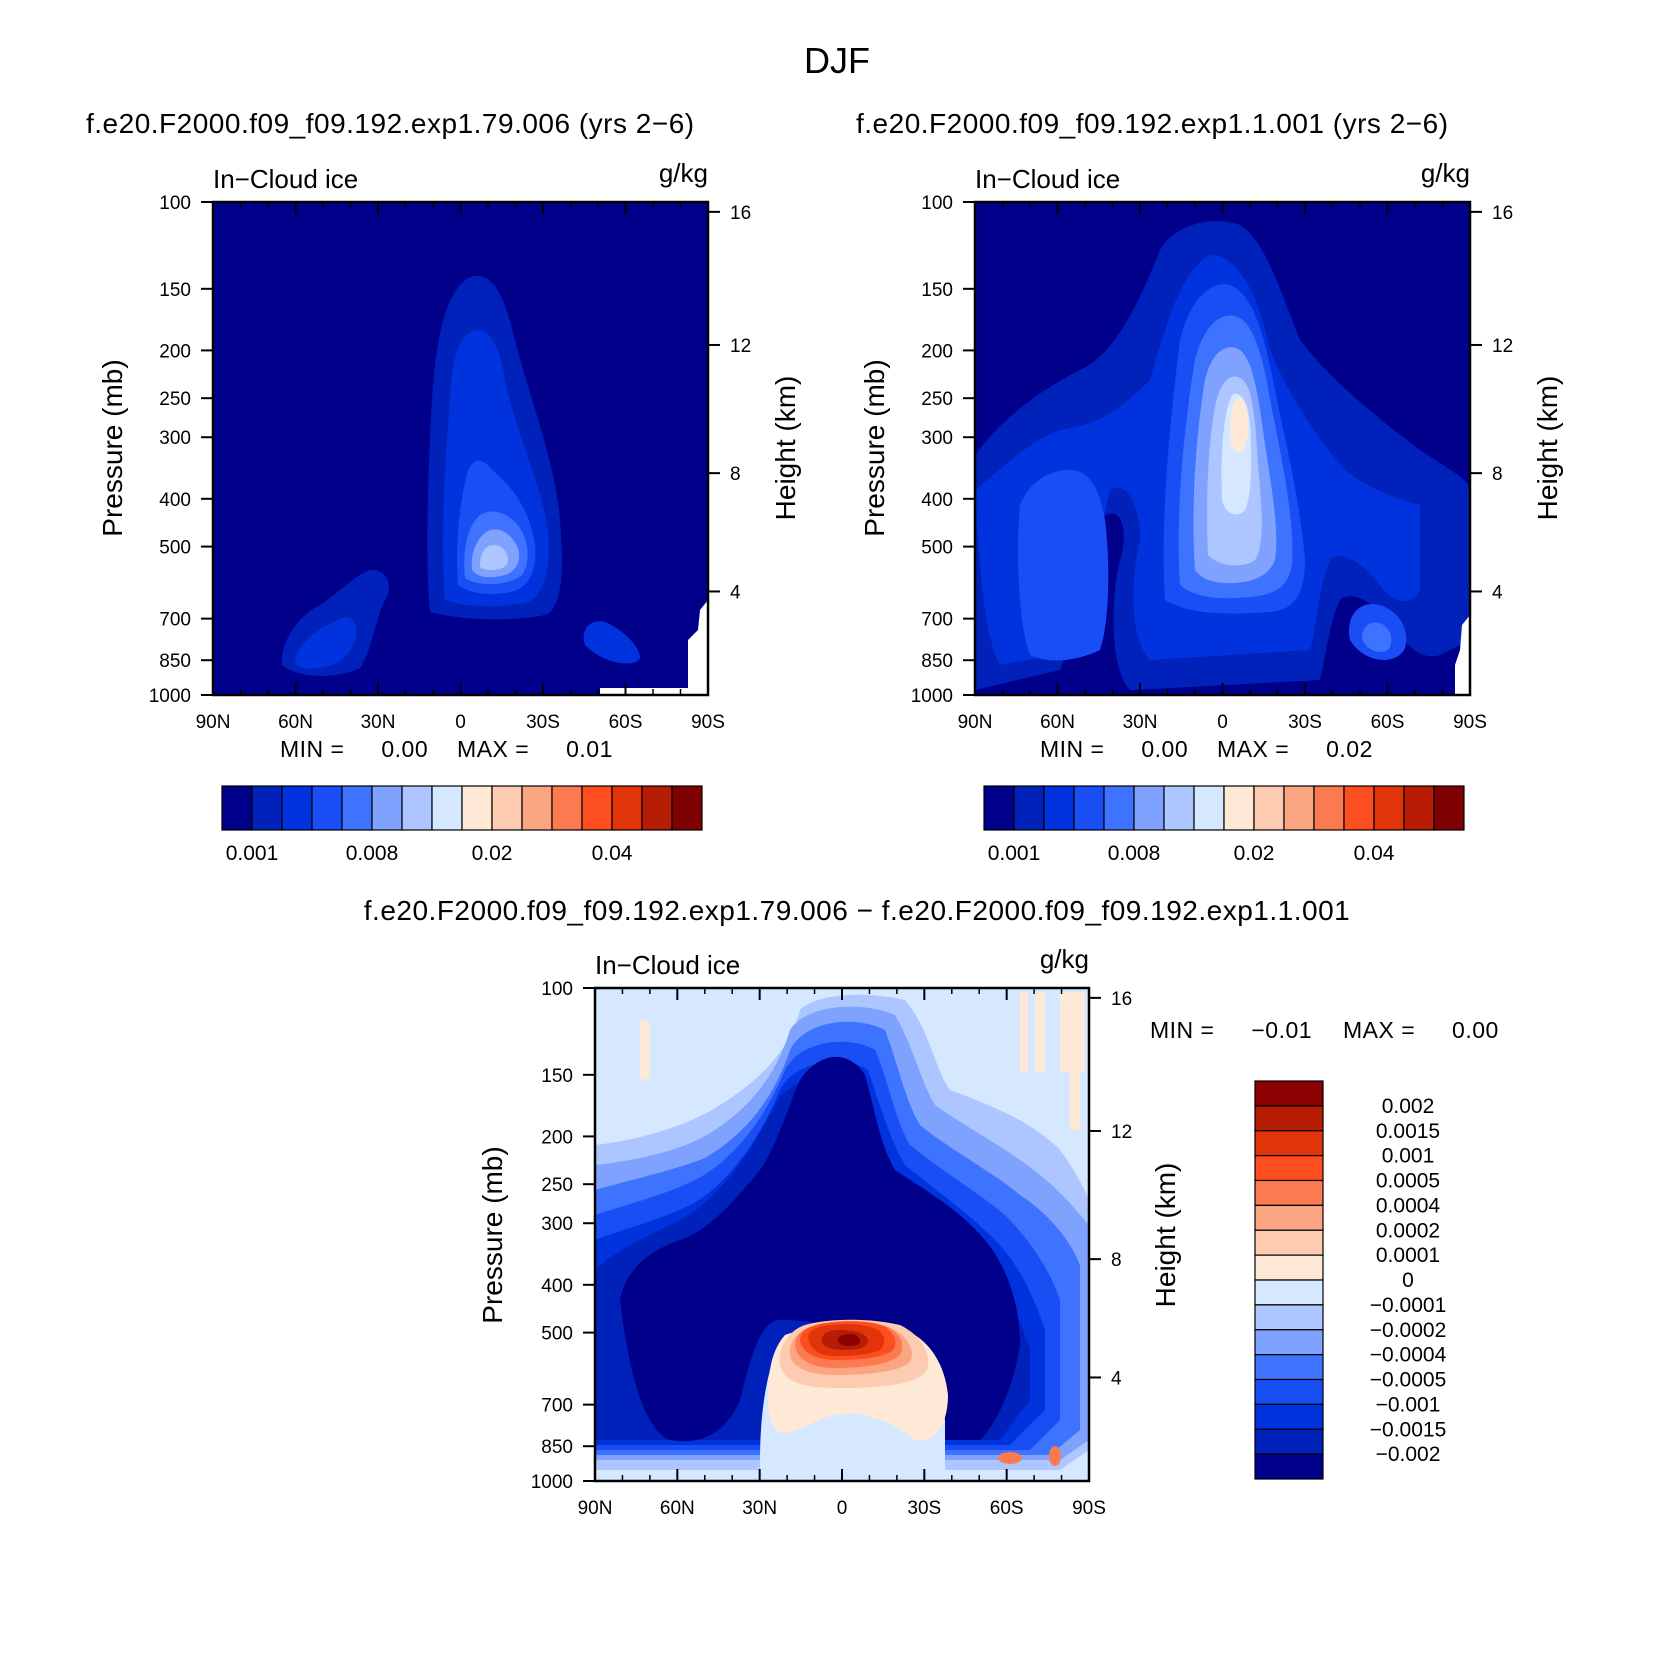 This screenshot has height=1672, width=1674. I want to click on y2-tick-label: 12, so click(740, 346).